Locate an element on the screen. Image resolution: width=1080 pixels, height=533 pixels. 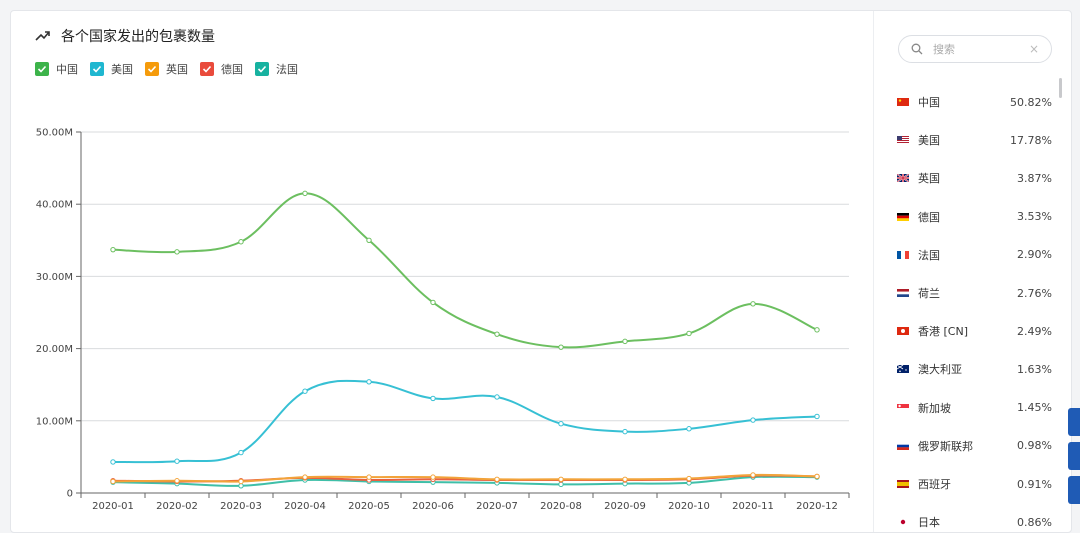
country-row: 俄罗斯联邦 0.98% is located at coordinates (974, 446).